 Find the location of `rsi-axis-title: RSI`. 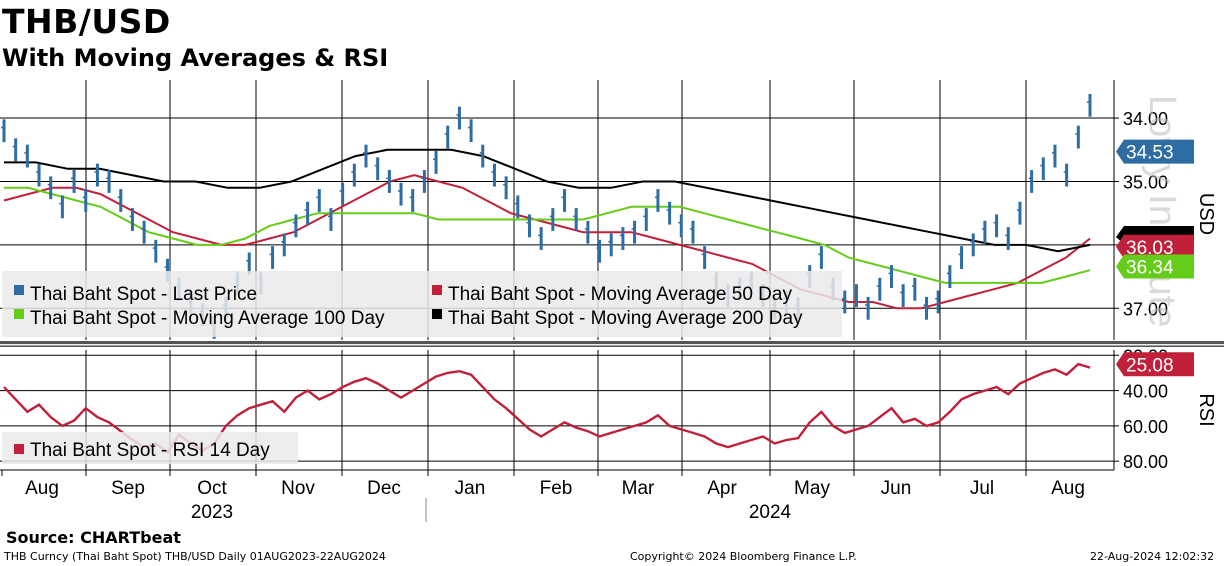

rsi-axis-title: RSI is located at coordinates (1206, 409).